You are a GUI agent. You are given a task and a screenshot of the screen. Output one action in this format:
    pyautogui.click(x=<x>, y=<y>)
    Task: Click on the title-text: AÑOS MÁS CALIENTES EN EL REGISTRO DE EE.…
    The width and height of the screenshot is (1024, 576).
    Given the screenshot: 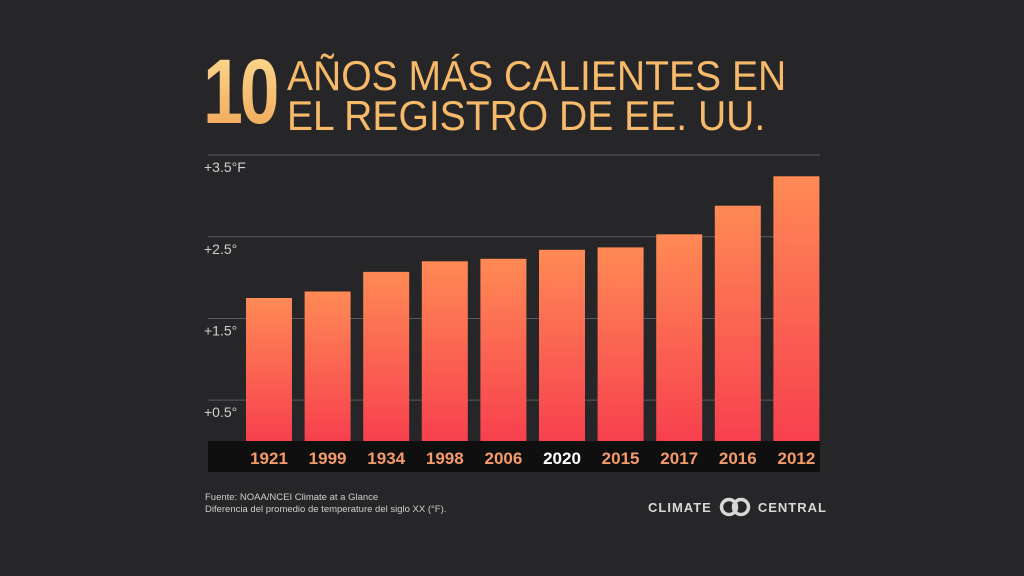 What is the action you would take?
    pyautogui.click(x=567, y=95)
    